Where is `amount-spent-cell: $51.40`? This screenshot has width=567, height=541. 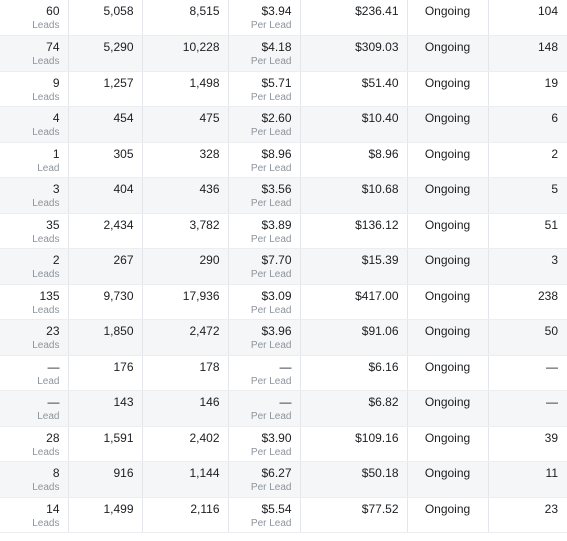
amount-spent-cell: $51.40 is located at coordinates (354, 89).